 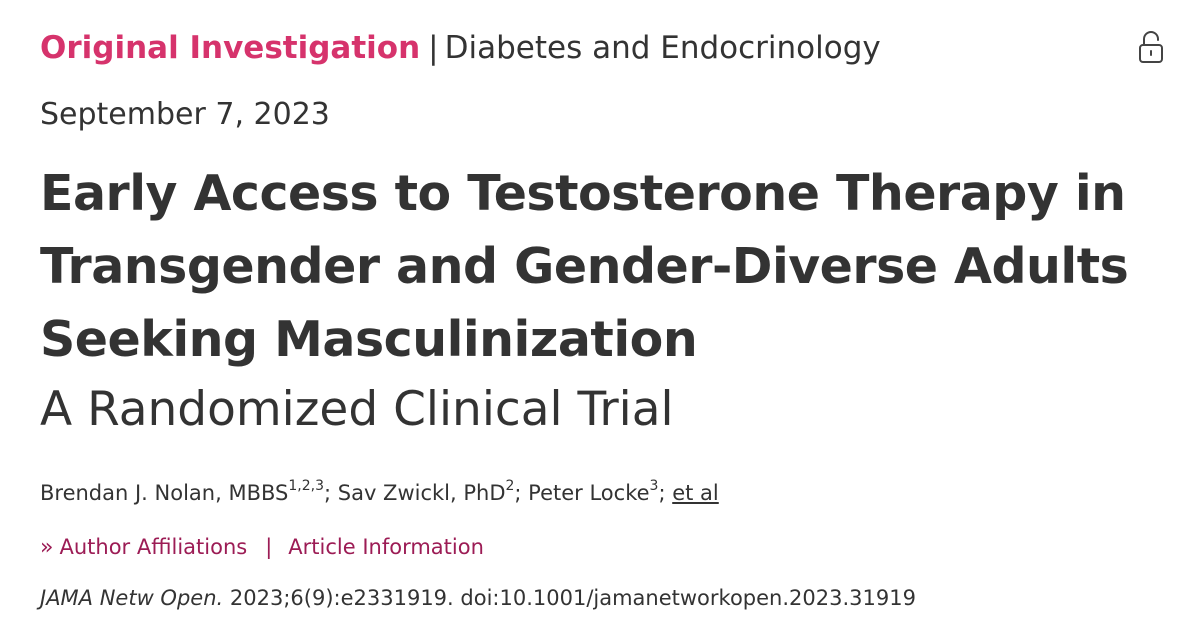 I want to click on article-info-links: » Author Affiliations | Article Information, so click(x=262, y=547).